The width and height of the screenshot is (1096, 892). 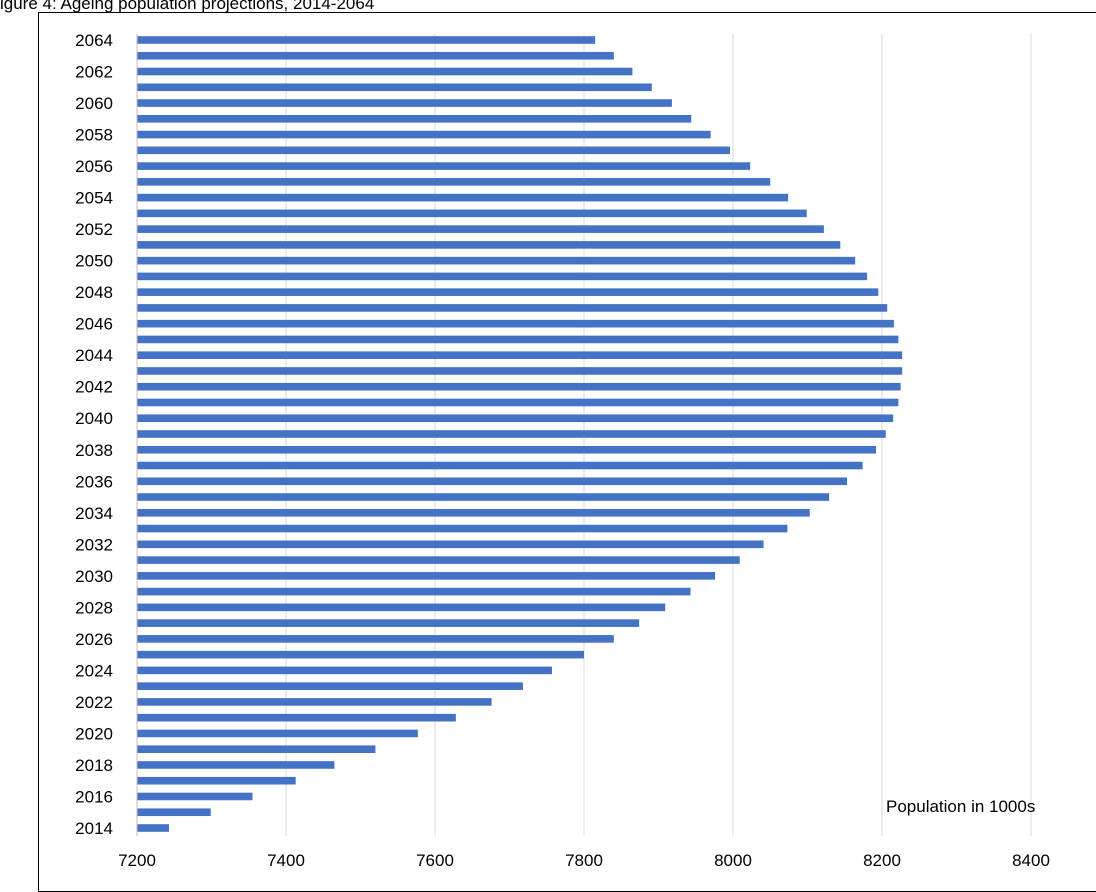 What do you see at coordinates (518, 402) in the screenshot?
I see `bar-2041` at bounding box center [518, 402].